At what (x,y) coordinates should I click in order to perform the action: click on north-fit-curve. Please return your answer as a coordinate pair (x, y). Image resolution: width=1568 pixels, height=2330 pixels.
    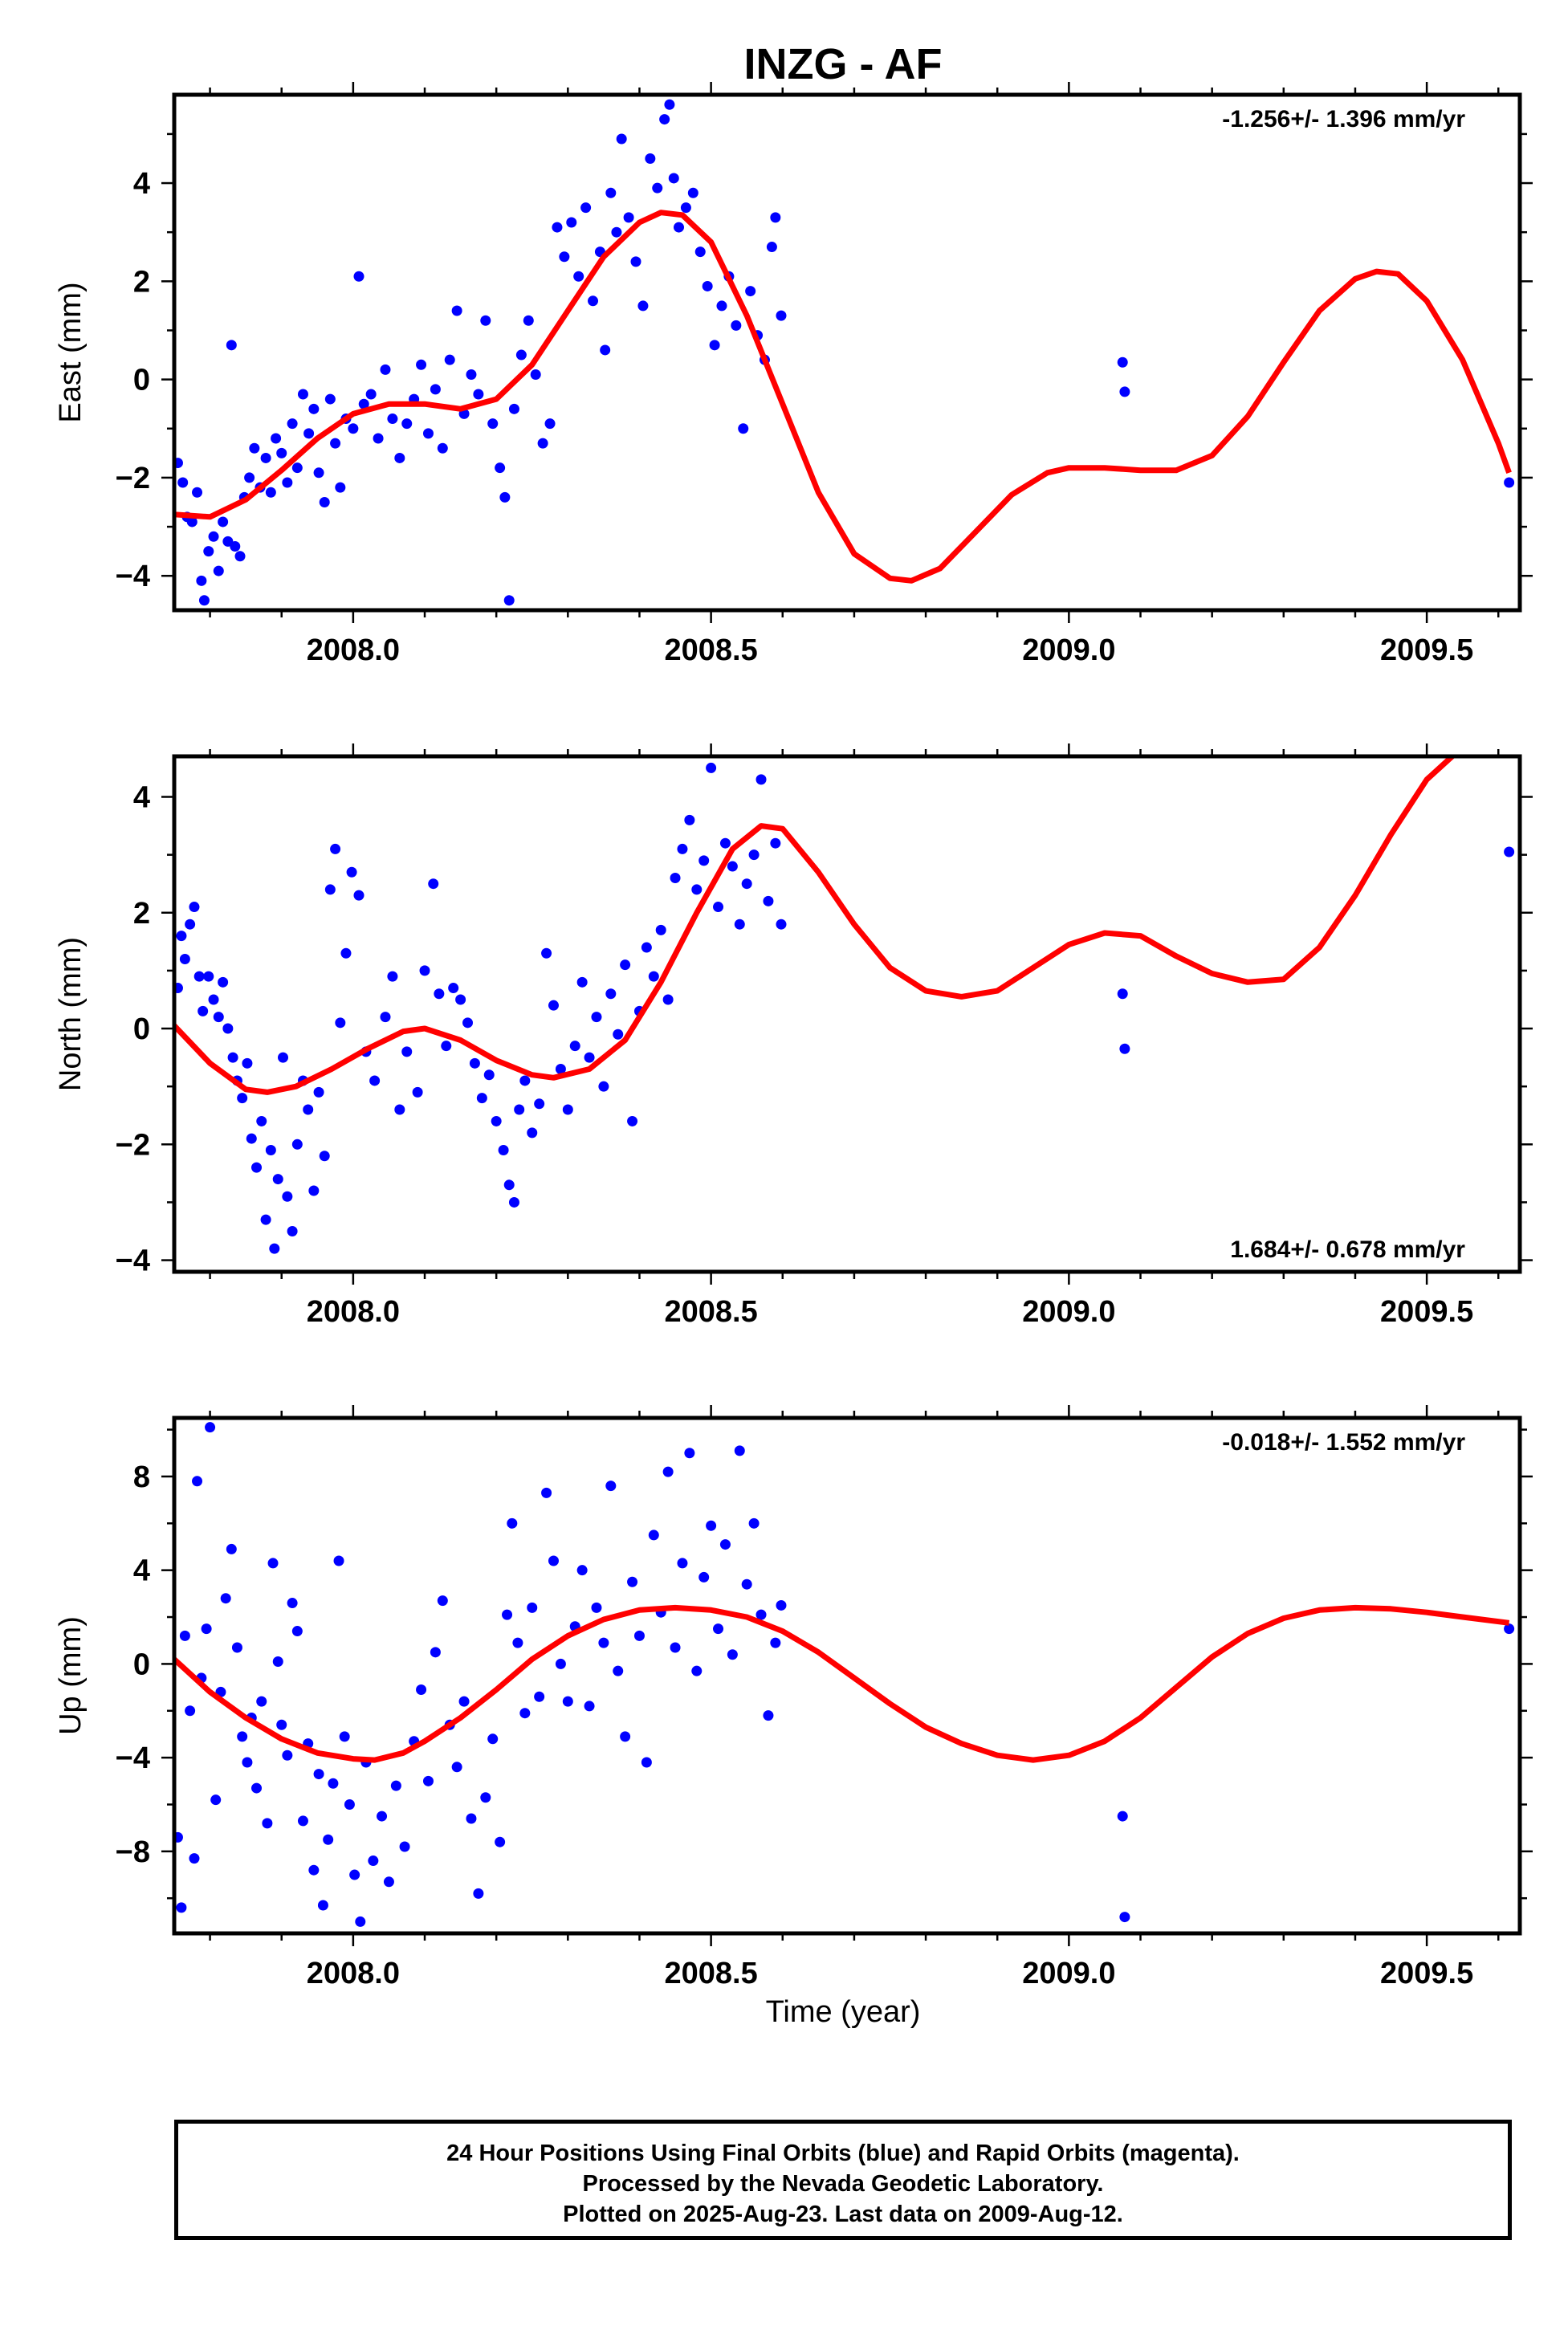
    Looking at the image, I should click on (815, 925).